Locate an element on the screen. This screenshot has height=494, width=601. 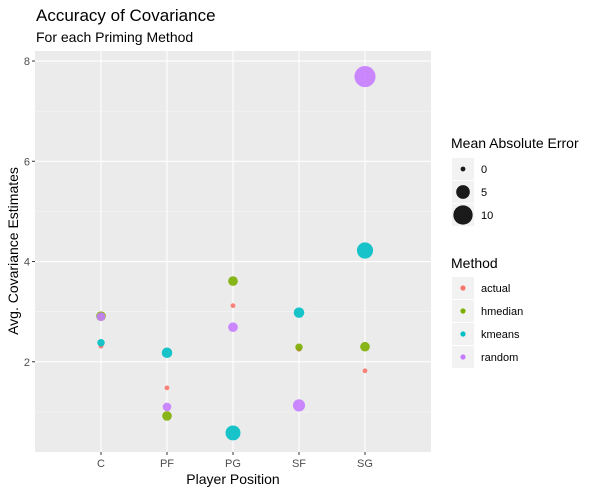
x-tick-label: C is located at coordinates (101, 464).